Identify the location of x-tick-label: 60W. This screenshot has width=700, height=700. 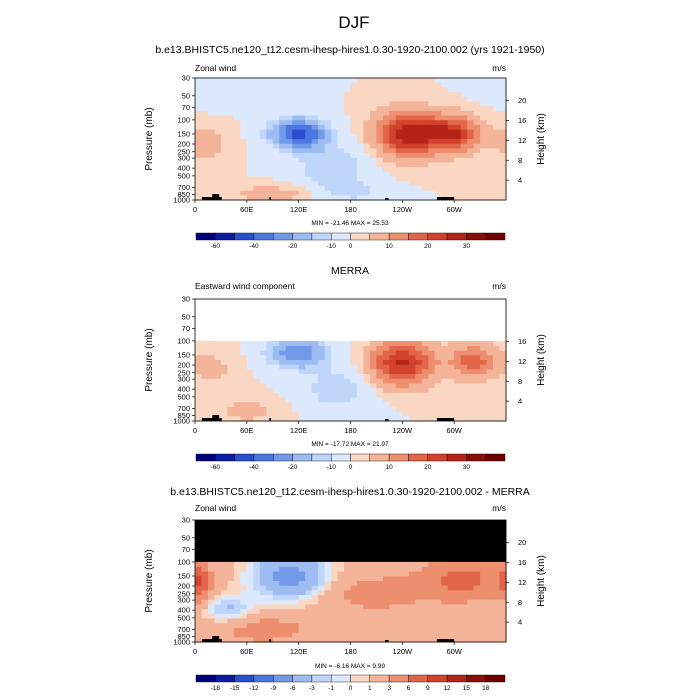
(454, 209).